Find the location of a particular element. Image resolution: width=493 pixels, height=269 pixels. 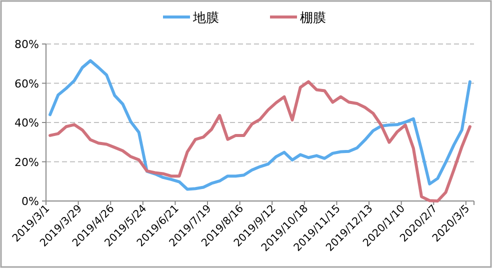

y-tick-label: 20% is located at coordinates (26, 162).